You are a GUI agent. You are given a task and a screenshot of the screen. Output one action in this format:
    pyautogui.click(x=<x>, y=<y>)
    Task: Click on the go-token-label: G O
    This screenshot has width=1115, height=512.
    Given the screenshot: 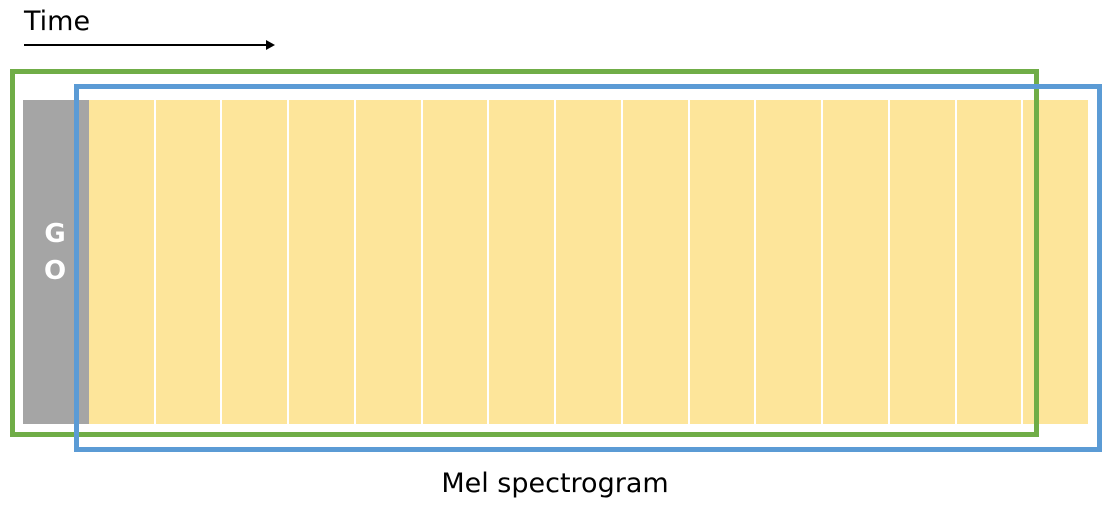 What is the action you would take?
    pyautogui.click(x=56, y=253)
    